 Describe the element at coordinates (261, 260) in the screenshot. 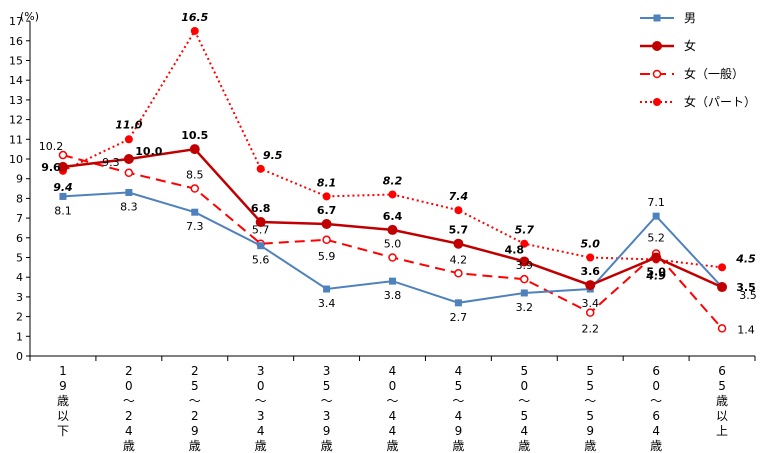

I see `data-label: 5.6` at that location.